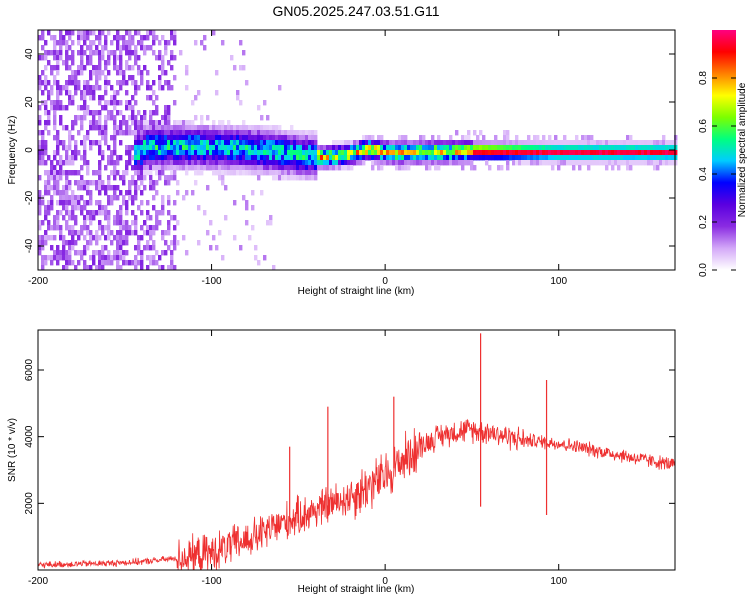  What do you see at coordinates (12, 150) in the screenshot?
I see `spectrogram-ylabel: Frequency (Hz)` at bounding box center [12, 150].